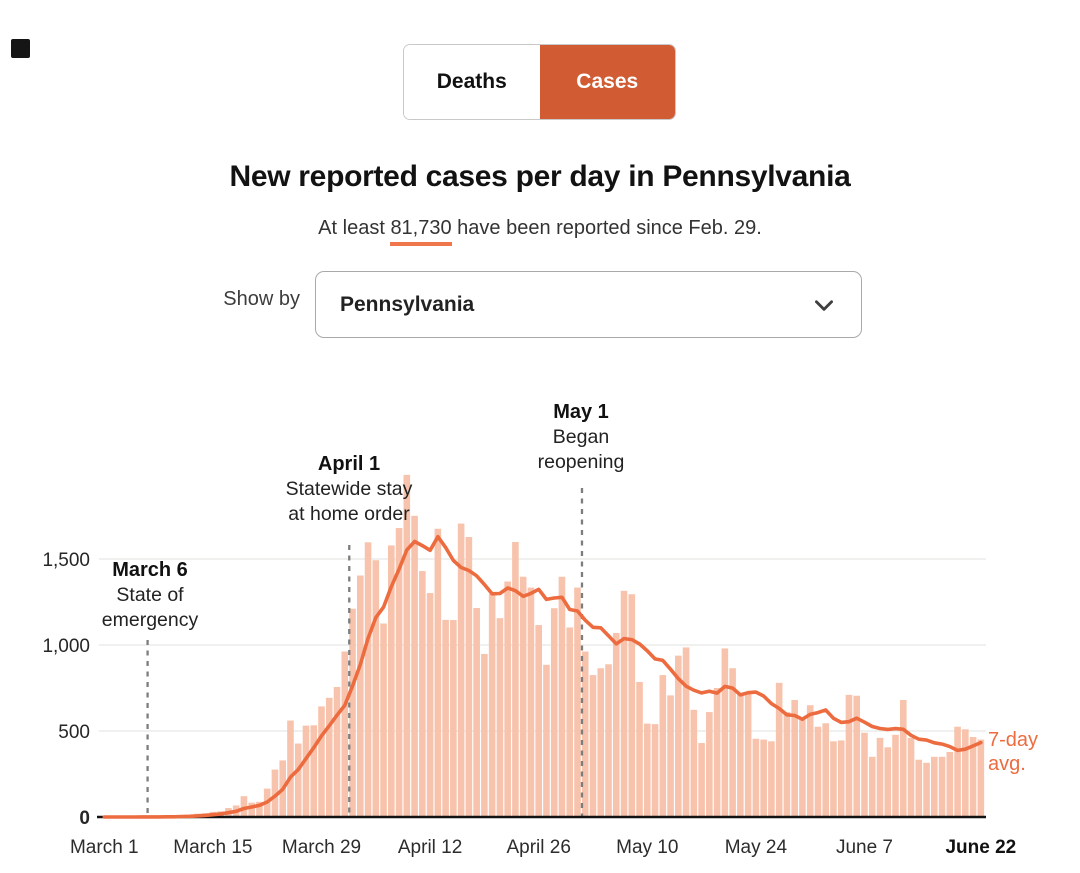 The height and width of the screenshot is (873, 1080). Describe the element at coordinates (864, 847) in the screenshot. I see `x-axis-tick-label: June 7` at that location.